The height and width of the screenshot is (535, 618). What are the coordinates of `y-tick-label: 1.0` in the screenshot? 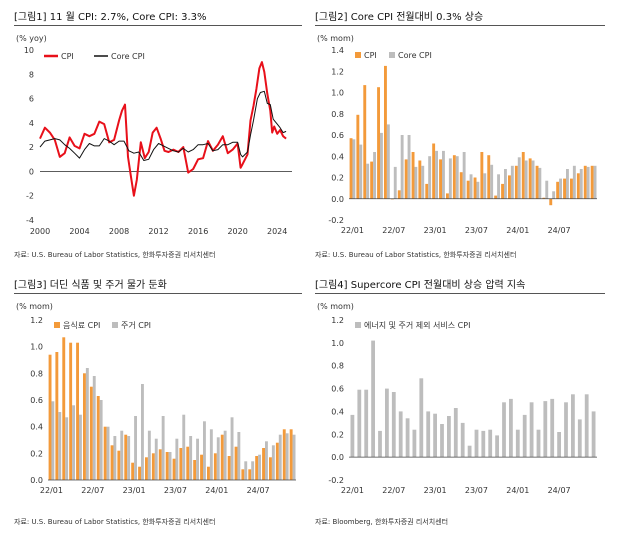 It's located at (36, 347).